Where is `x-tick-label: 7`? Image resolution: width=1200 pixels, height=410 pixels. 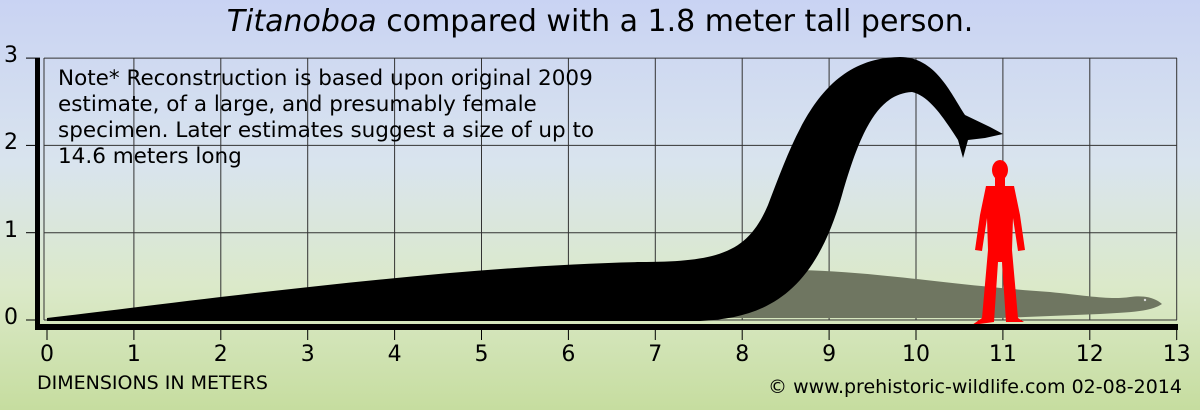
x-tick-label: 7 is located at coordinates (655, 354).